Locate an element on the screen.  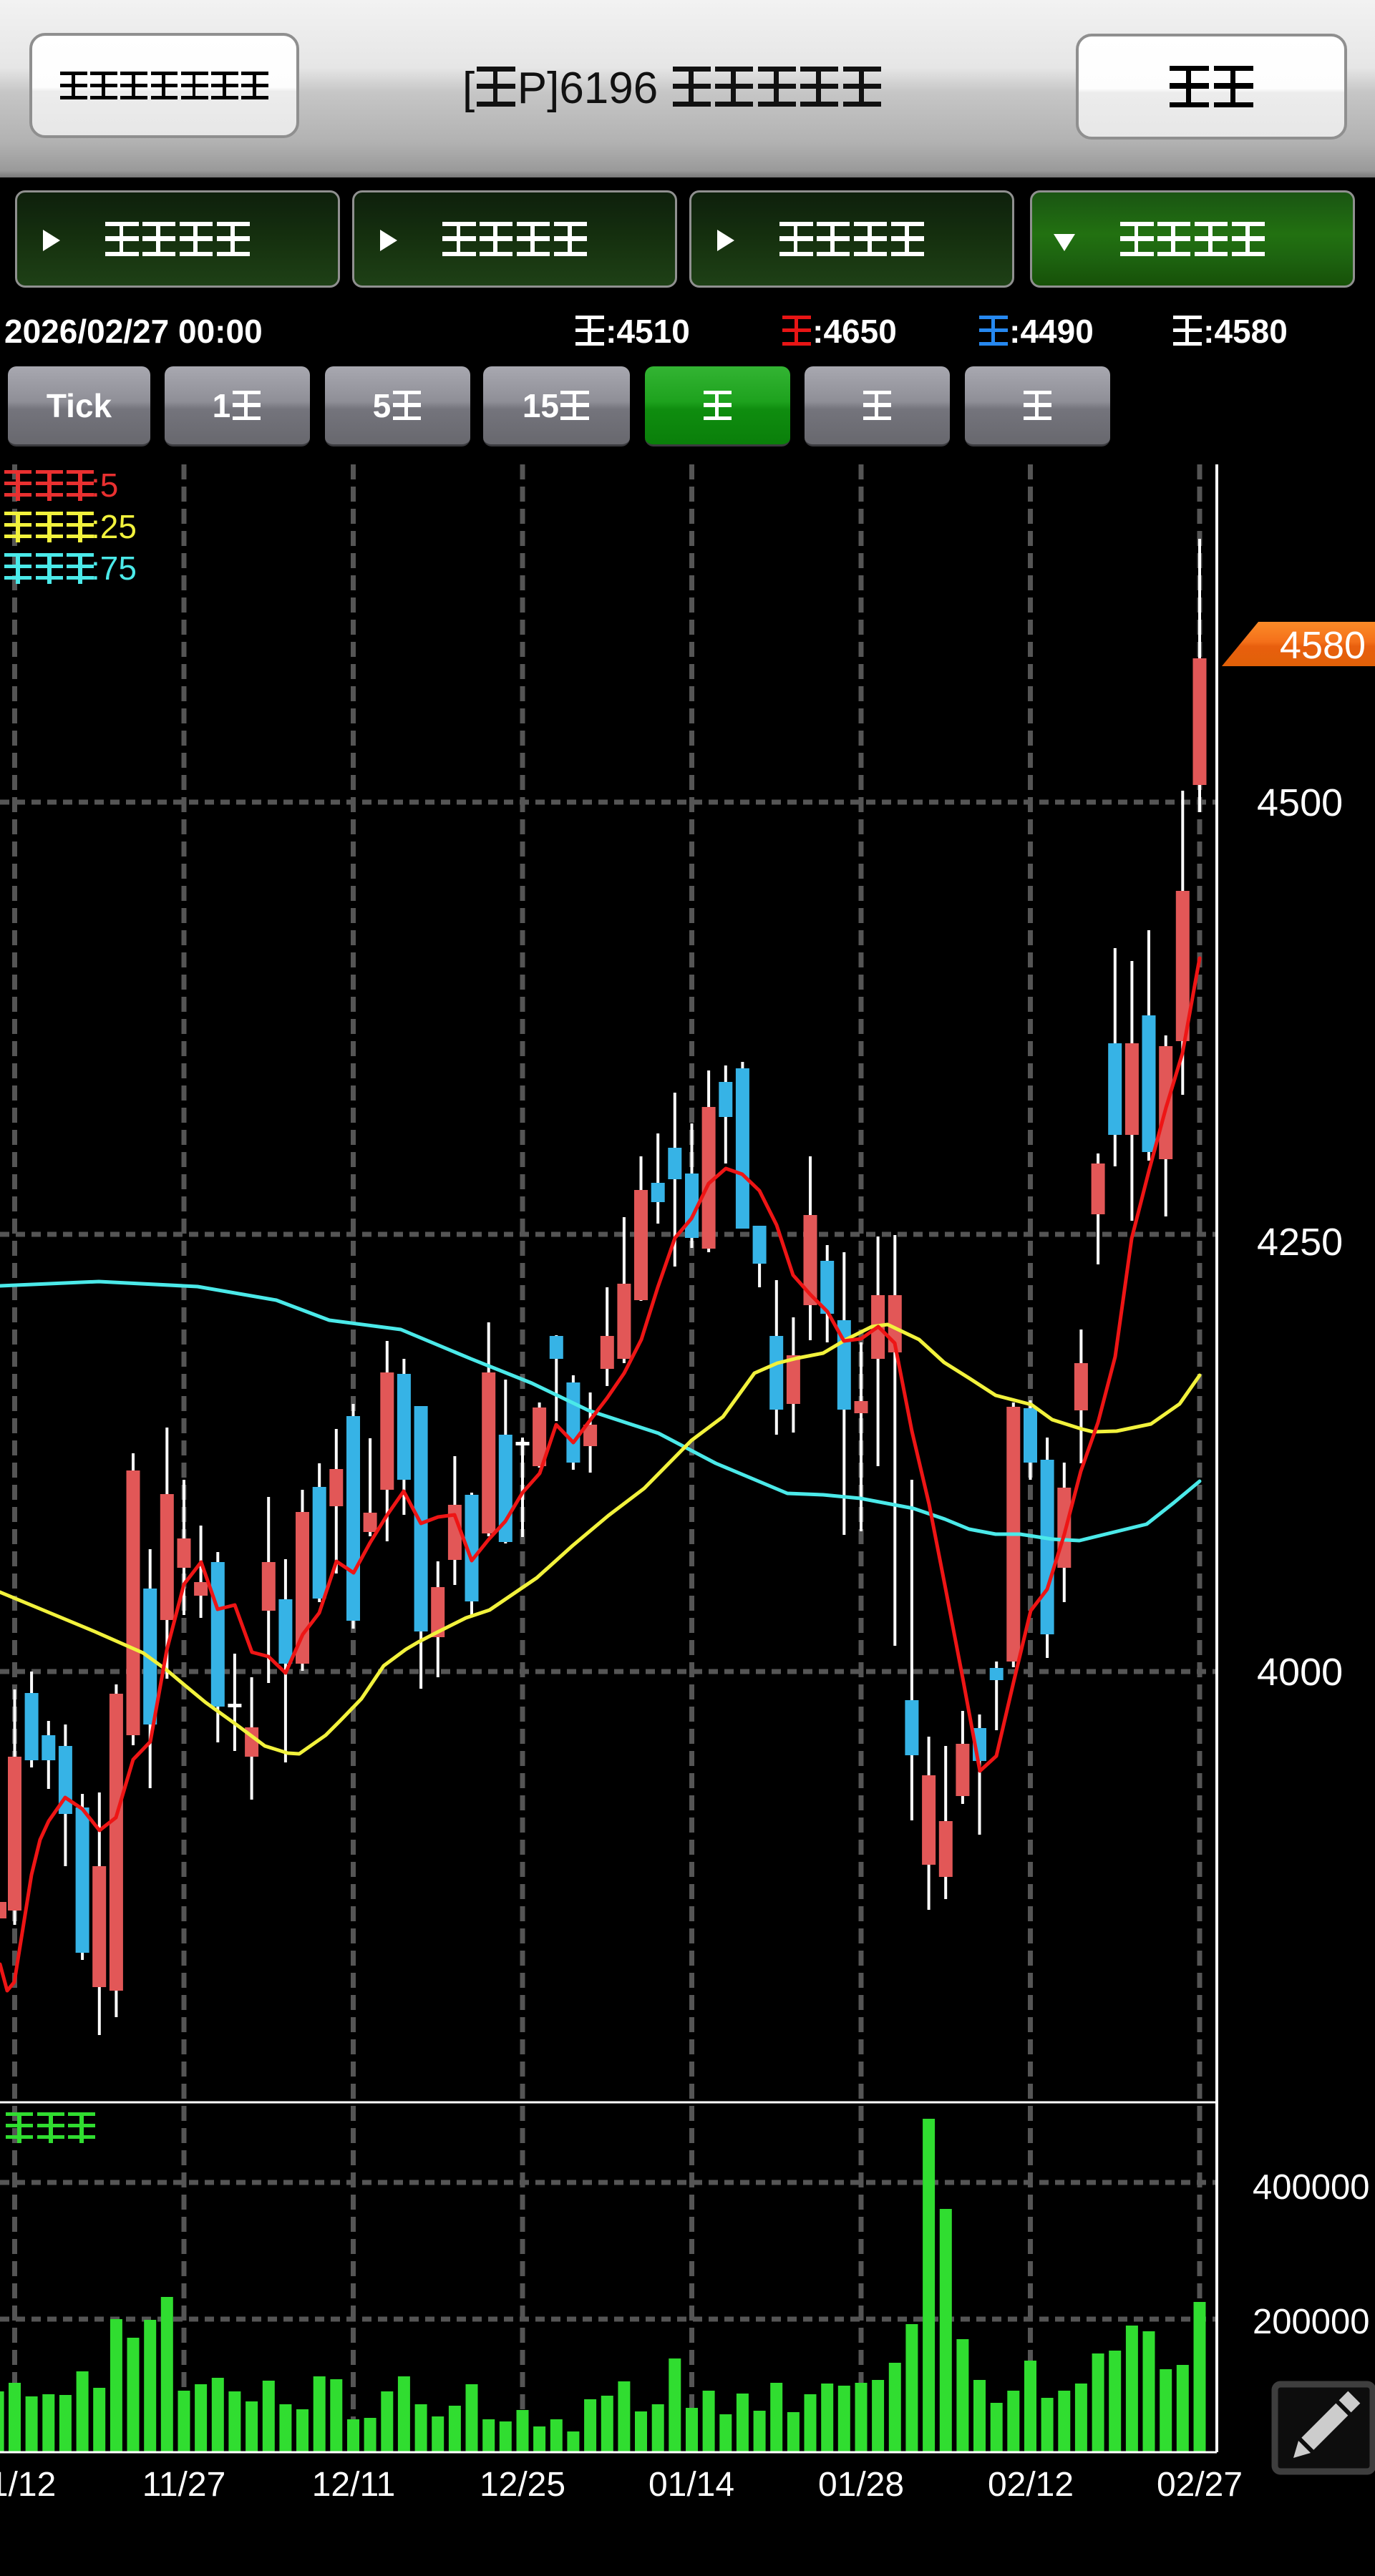
svg-text: 11/27 is located at coordinates (184, 2485).